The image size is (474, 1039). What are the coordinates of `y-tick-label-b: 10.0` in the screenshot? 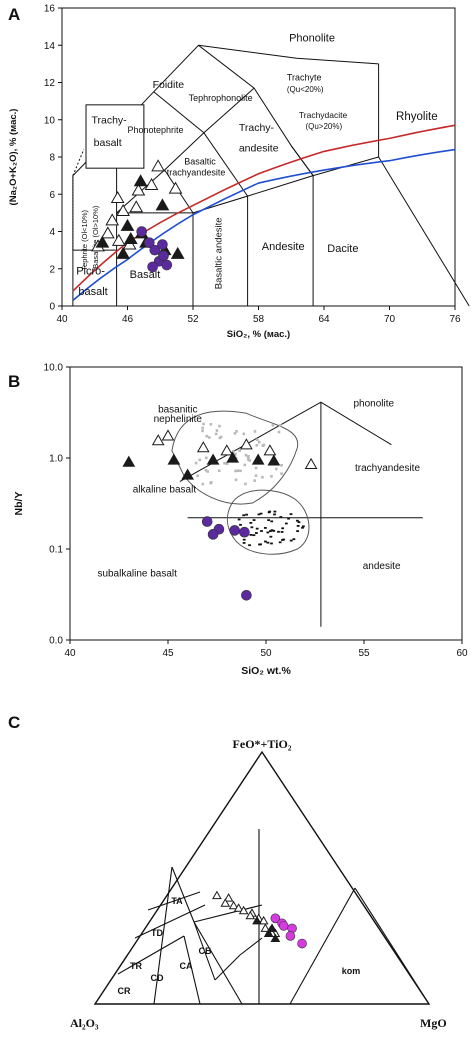 It's located at (54, 368).